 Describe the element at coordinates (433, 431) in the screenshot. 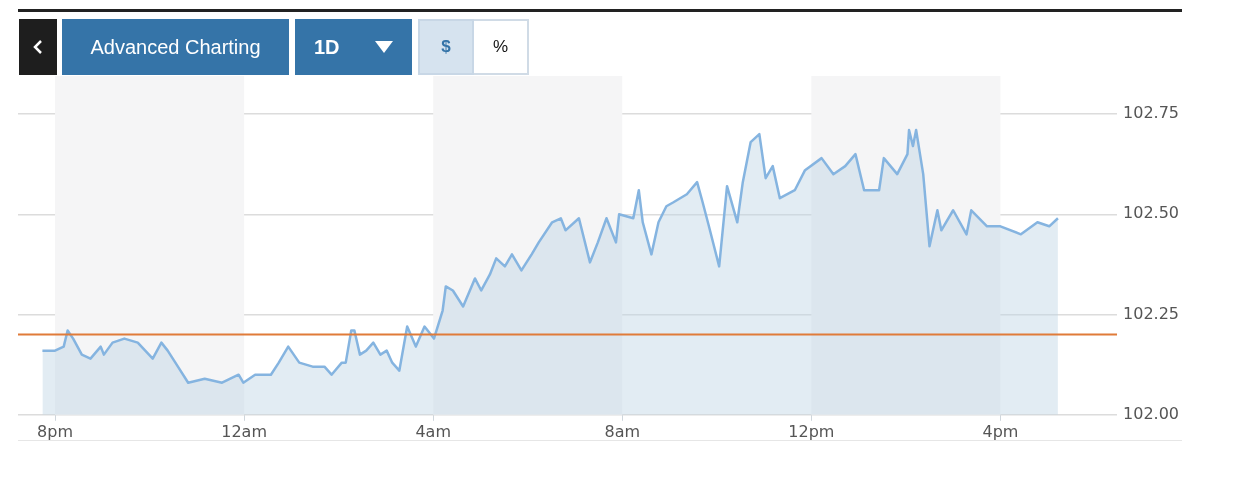

I see `x-tick-label: 4am` at that location.